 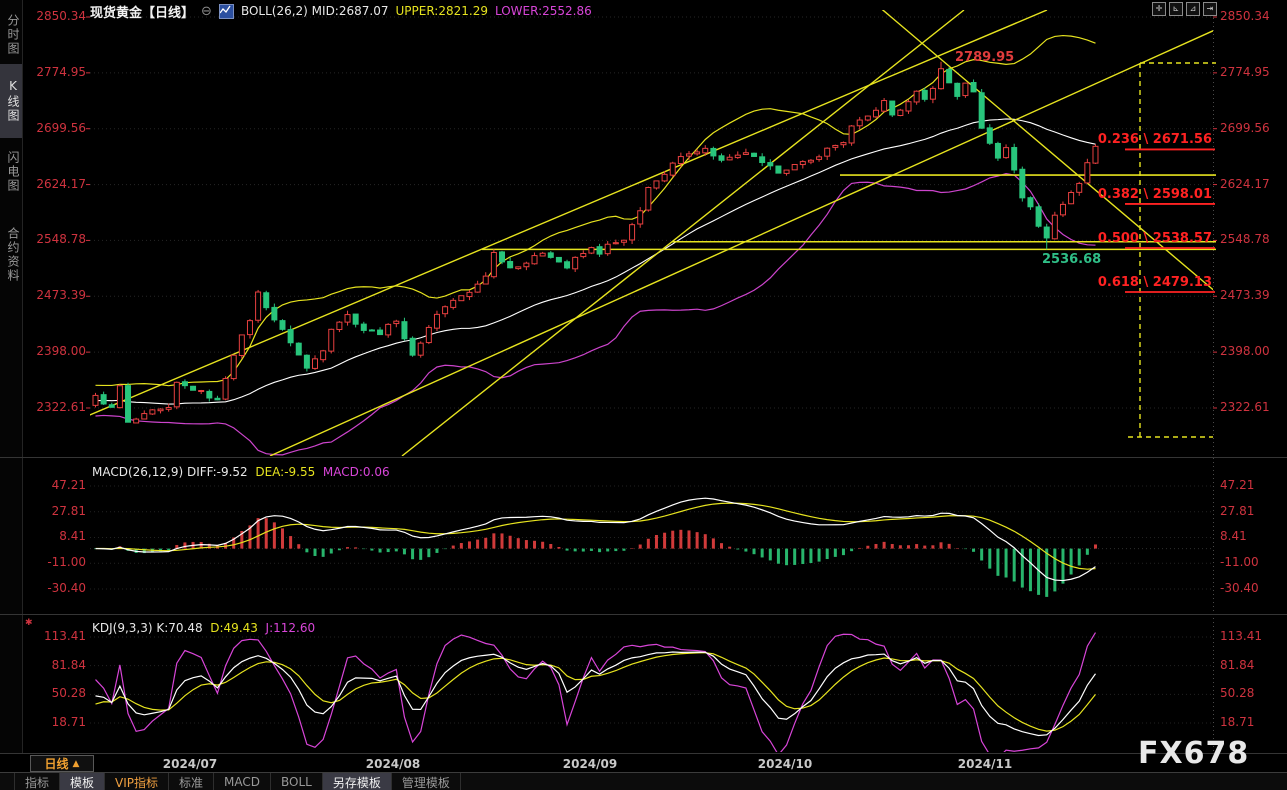 What do you see at coordinates (314, 11) in the screenshot?
I see `boll-mid-value: BOLL(26,2) MID:2687.07` at bounding box center [314, 11].